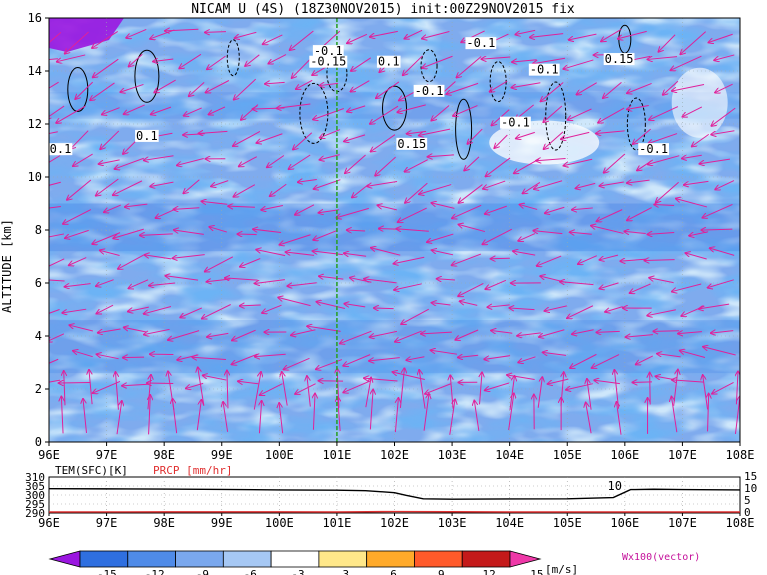 This screenshot has height=575, width=767. What do you see at coordinates (35, 486) in the screenshot?
I see `surface-left-tick-label: 305` at bounding box center [35, 486].